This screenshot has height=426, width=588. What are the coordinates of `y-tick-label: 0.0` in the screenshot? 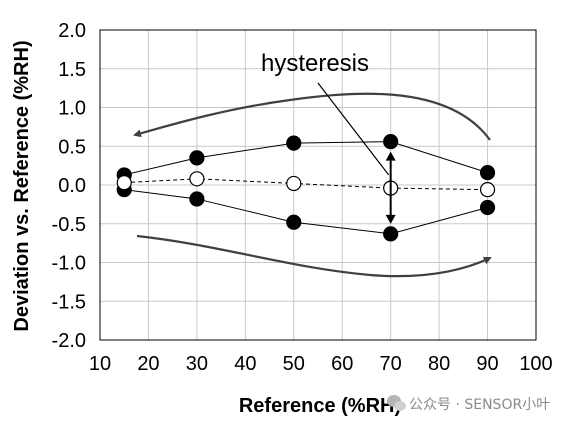 It's located at (72, 186).